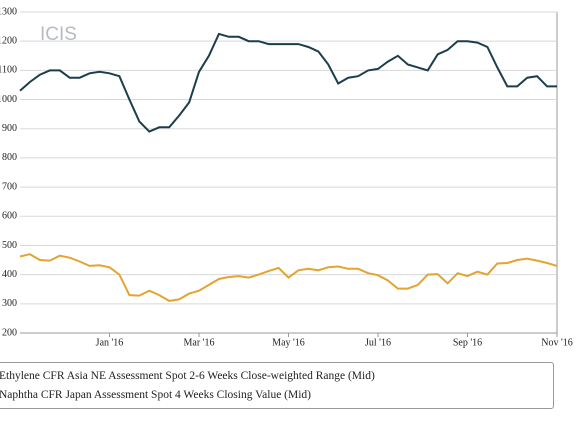 The width and height of the screenshot is (576, 427). Describe the element at coordinates (8, 40) in the screenshot. I see `y-tick-label: 1200` at that location.